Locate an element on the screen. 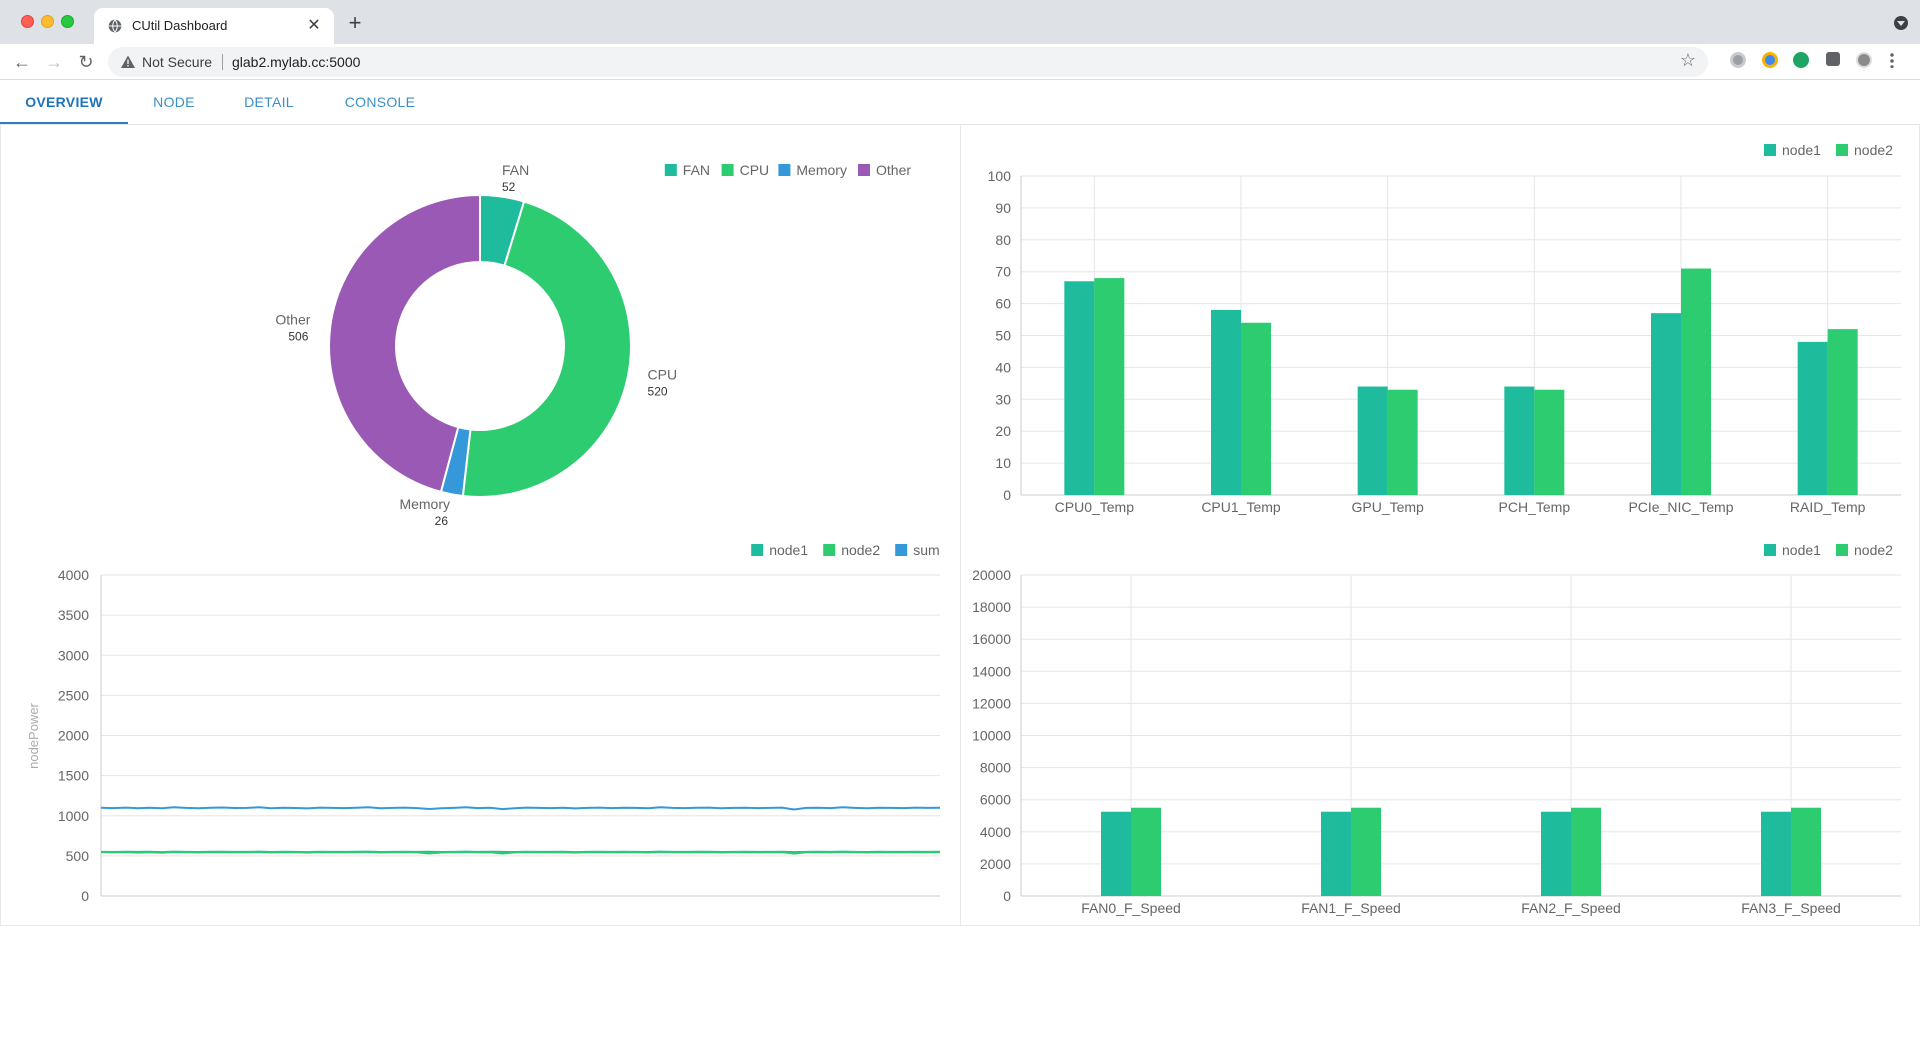 The image size is (1920, 1055). donut-legend-cpu: CPU is located at coordinates (755, 170).